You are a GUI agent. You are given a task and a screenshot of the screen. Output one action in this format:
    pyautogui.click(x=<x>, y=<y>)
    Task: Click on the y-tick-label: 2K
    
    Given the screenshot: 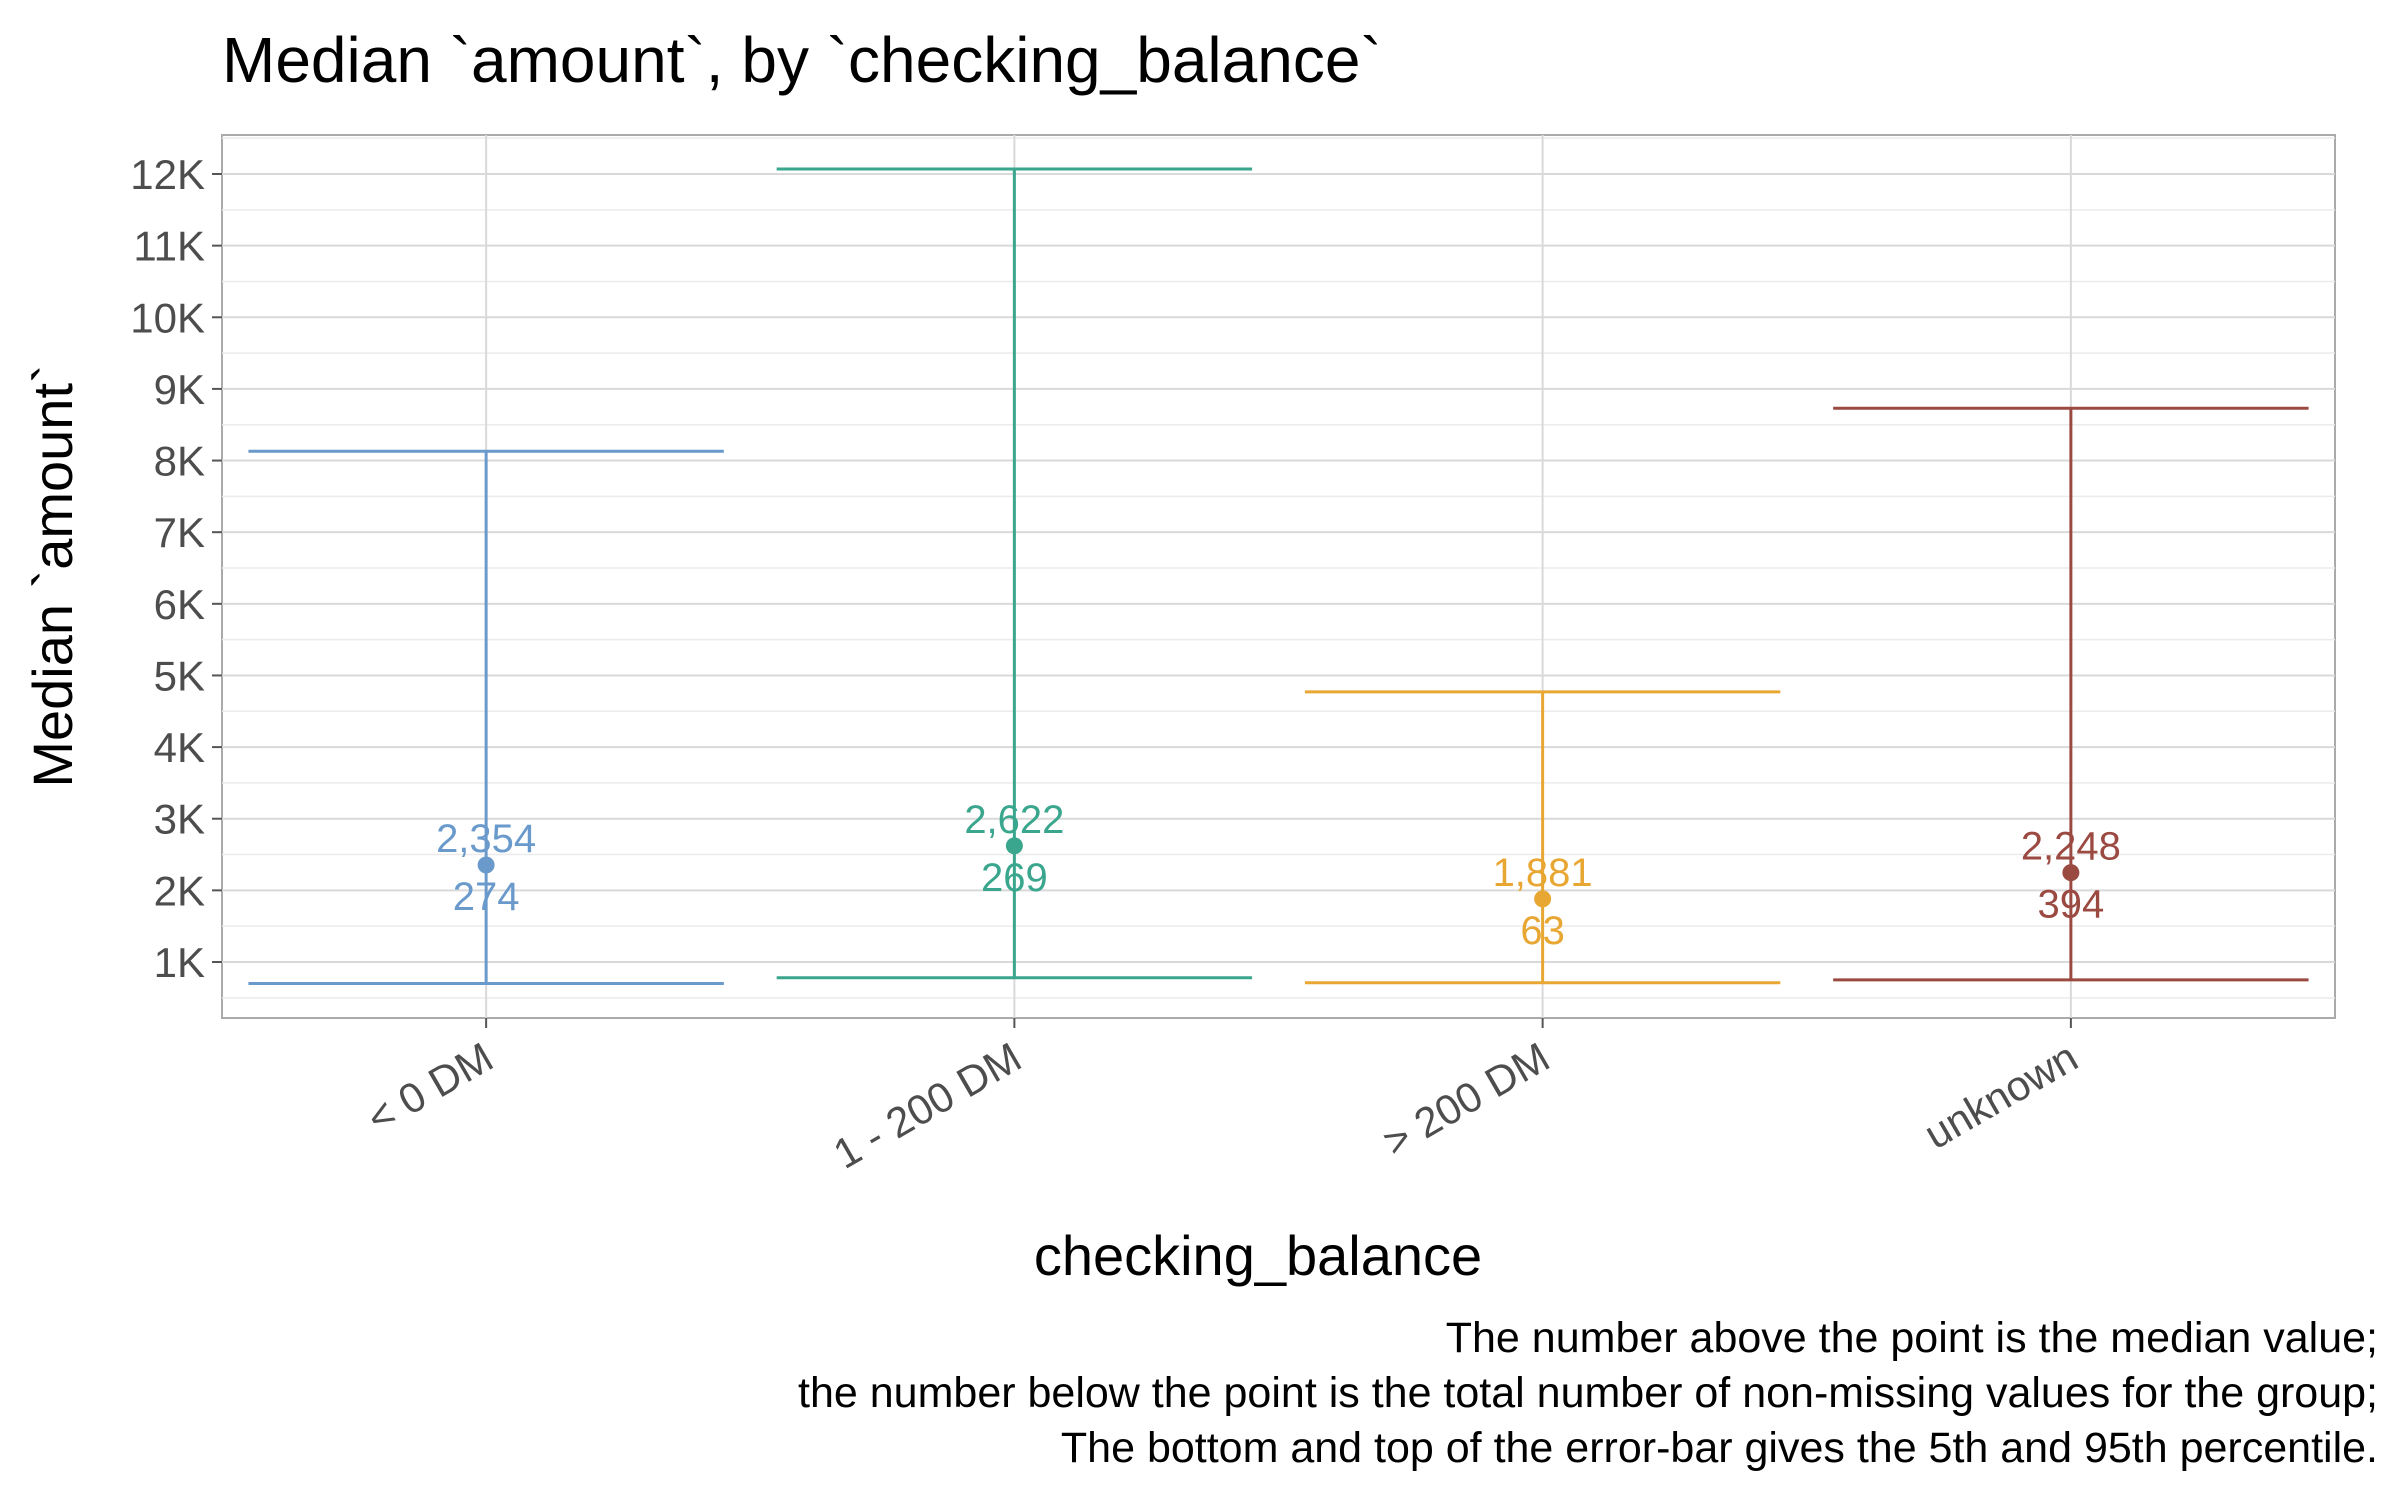 What is the action you would take?
    pyautogui.click(x=179, y=890)
    